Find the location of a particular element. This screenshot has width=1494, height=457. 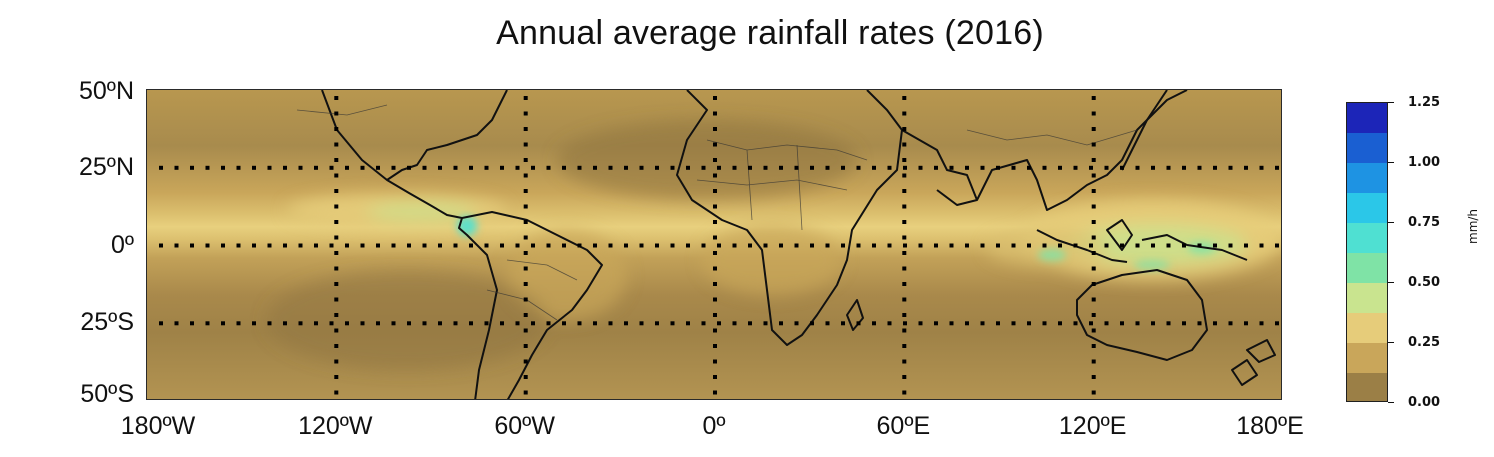

latitude-label: 50ºN is located at coordinates (106, 91).